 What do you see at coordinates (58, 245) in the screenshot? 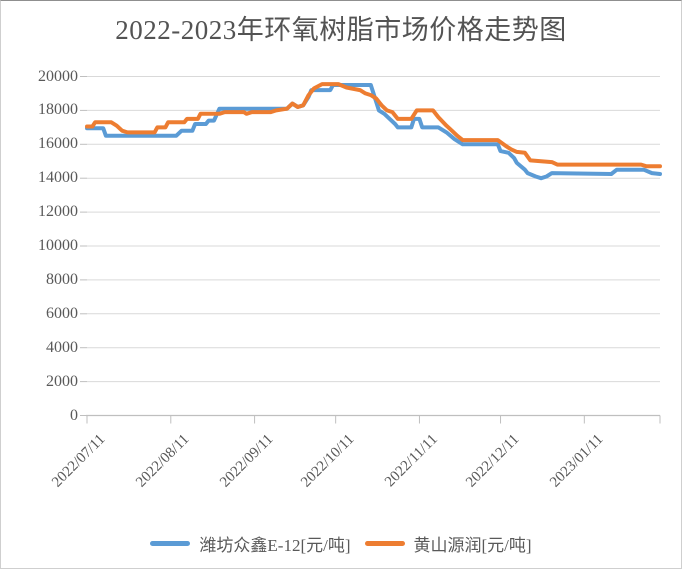
I see `y-axis-label: 10000` at bounding box center [58, 245].